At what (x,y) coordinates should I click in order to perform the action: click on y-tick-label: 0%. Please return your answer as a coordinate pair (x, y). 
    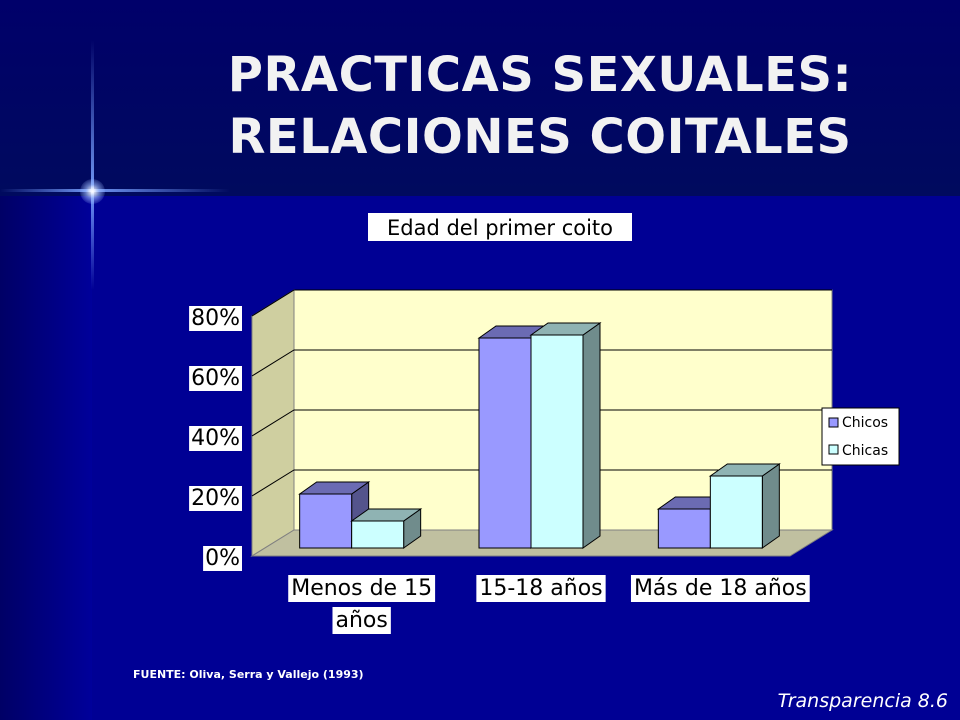
    Looking at the image, I should click on (222, 558).